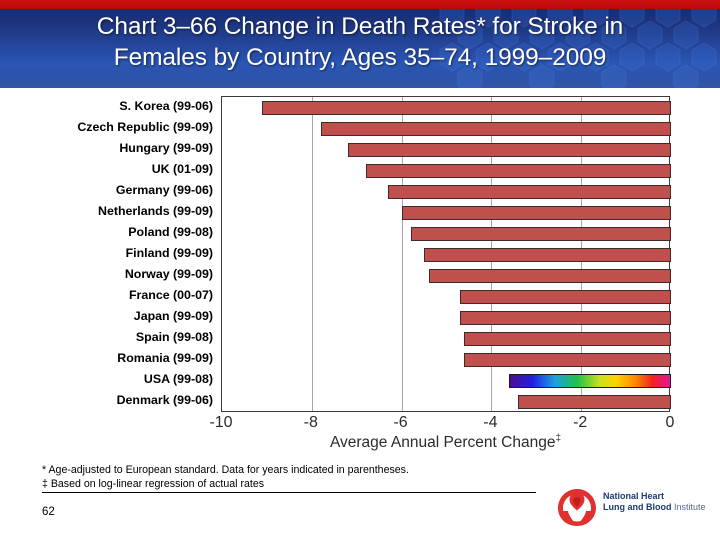  Describe the element at coordinates (168, 274) in the screenshot. I see `chart-y-axis-label: Norway (99-09)` at that location.